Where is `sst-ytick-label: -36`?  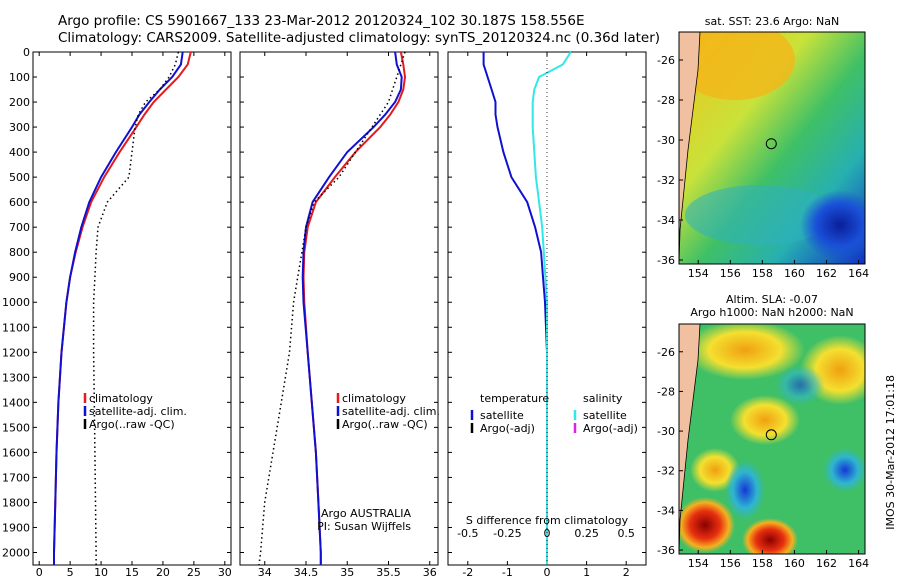
sst-ytick-label: -36 is located at coordinates (666, 260).